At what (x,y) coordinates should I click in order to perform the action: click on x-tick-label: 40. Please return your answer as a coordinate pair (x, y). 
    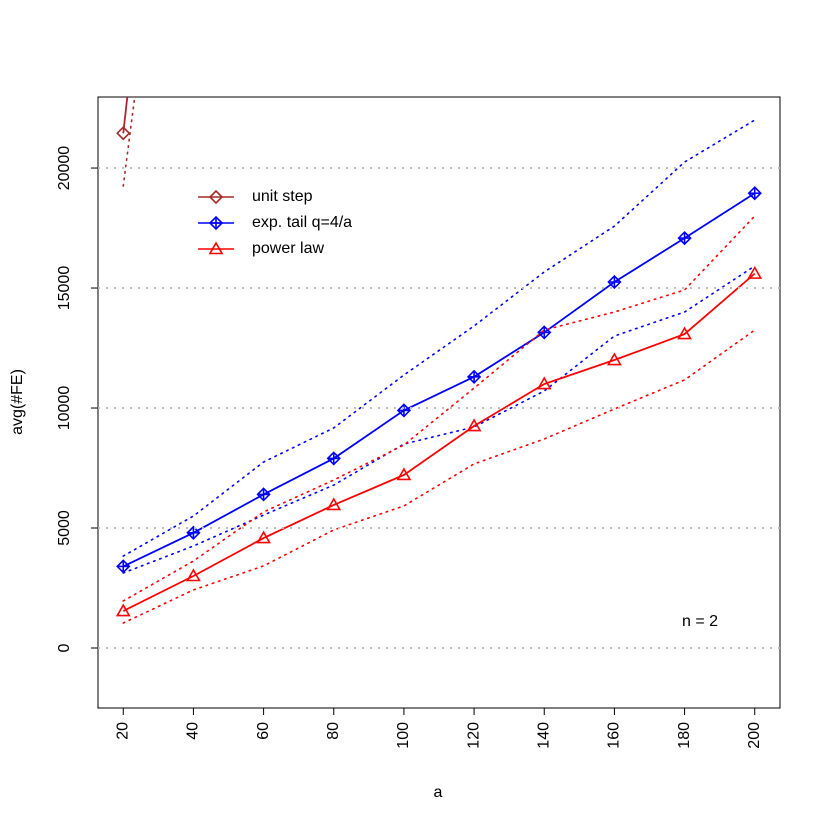
    Looking at the image, I should click on (193, 731).